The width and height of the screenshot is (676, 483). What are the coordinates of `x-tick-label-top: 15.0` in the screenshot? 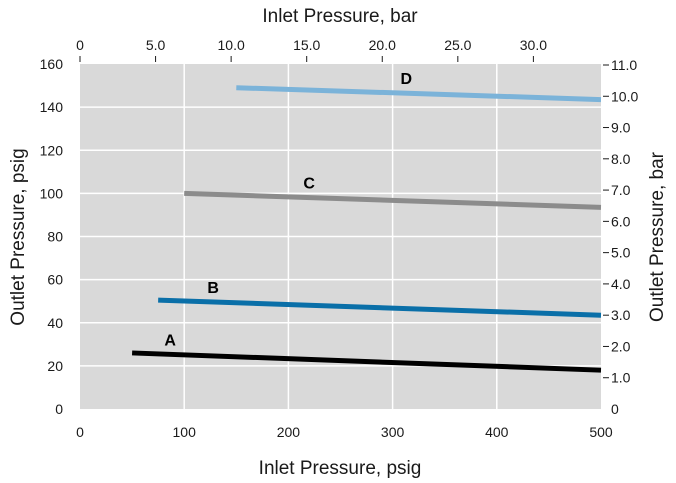 It's located at (306, 45).